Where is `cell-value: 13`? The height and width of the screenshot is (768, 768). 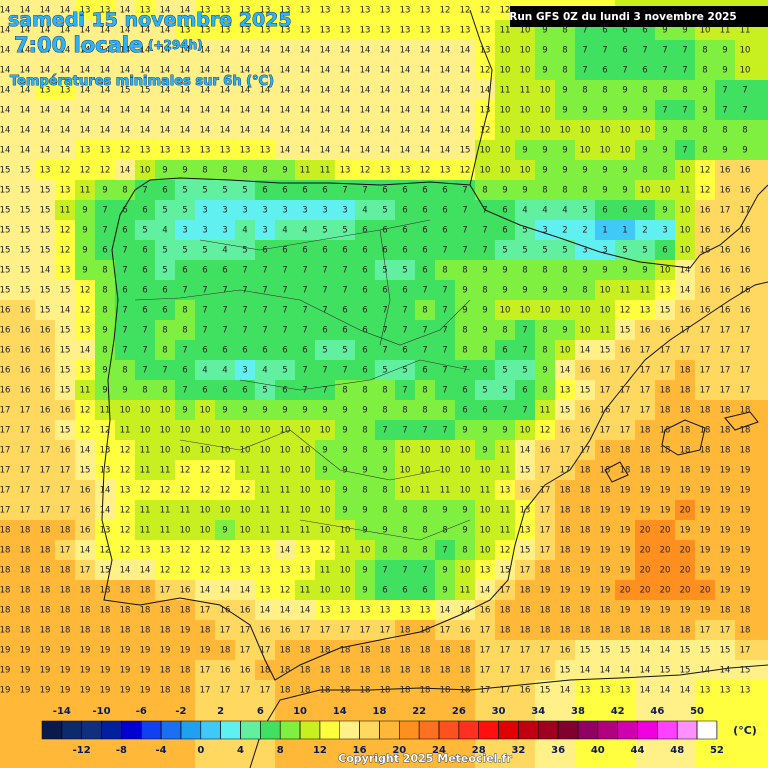 cell-value: 13 is located at coordinates (405, 31).